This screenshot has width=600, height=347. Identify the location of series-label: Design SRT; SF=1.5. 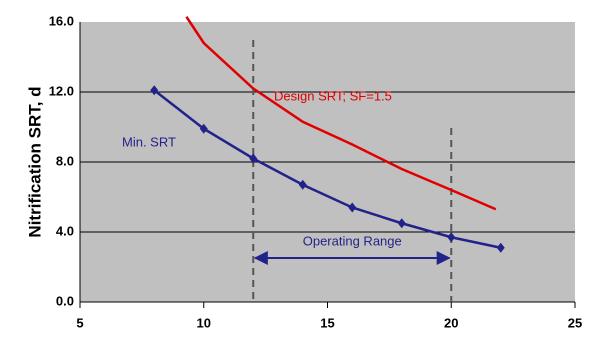
(333, 95).